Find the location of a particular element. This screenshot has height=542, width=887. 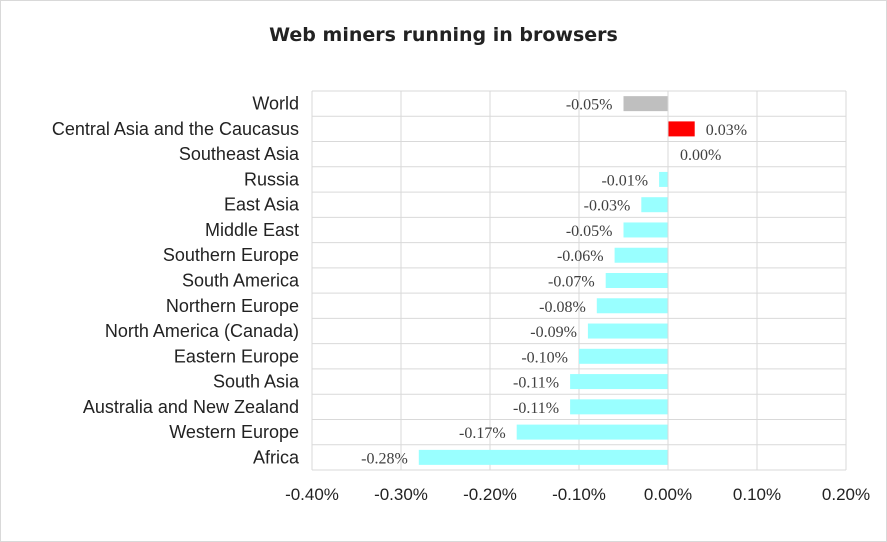

data-label: -0.08% is located at coordinates (562, 307).